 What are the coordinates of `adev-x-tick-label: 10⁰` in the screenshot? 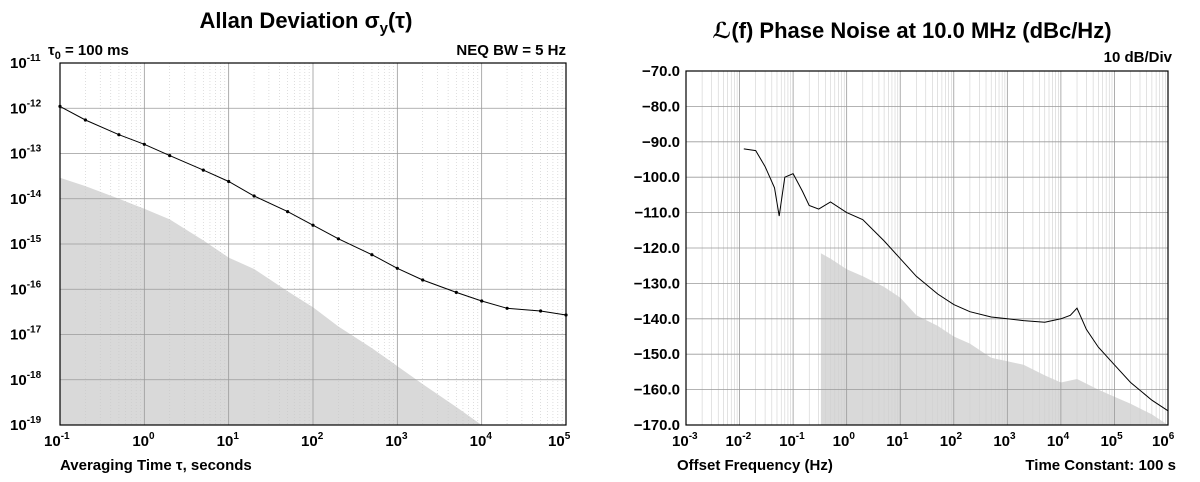 It's located at (143, 440).